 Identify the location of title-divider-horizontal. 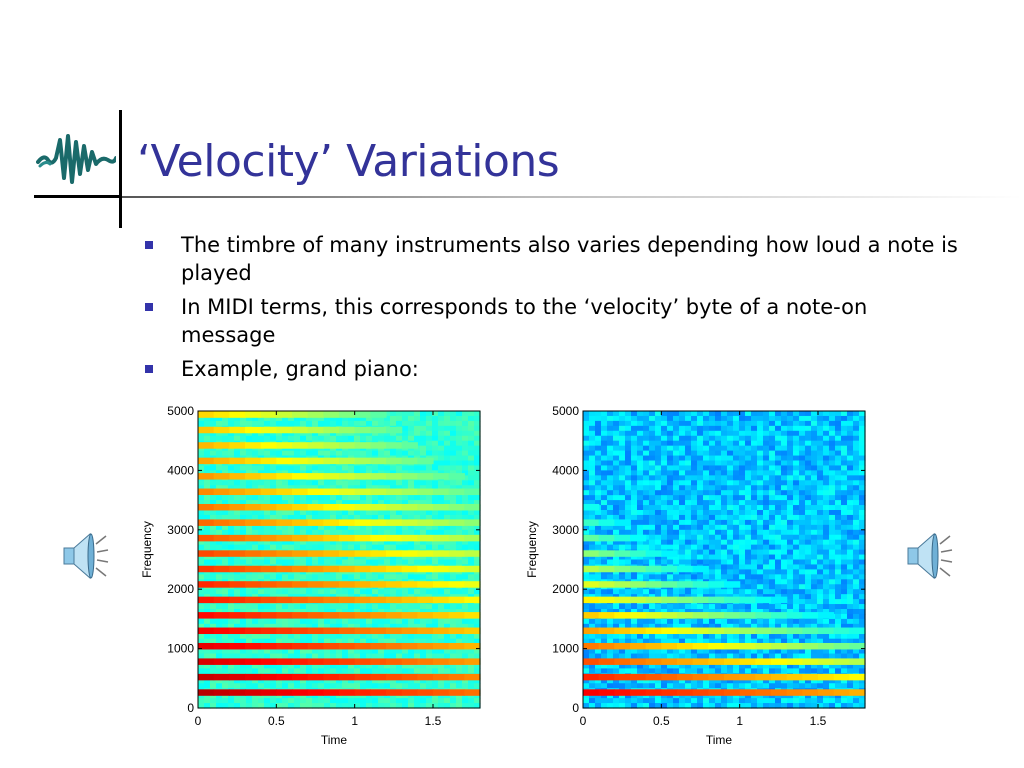
(77, 196).